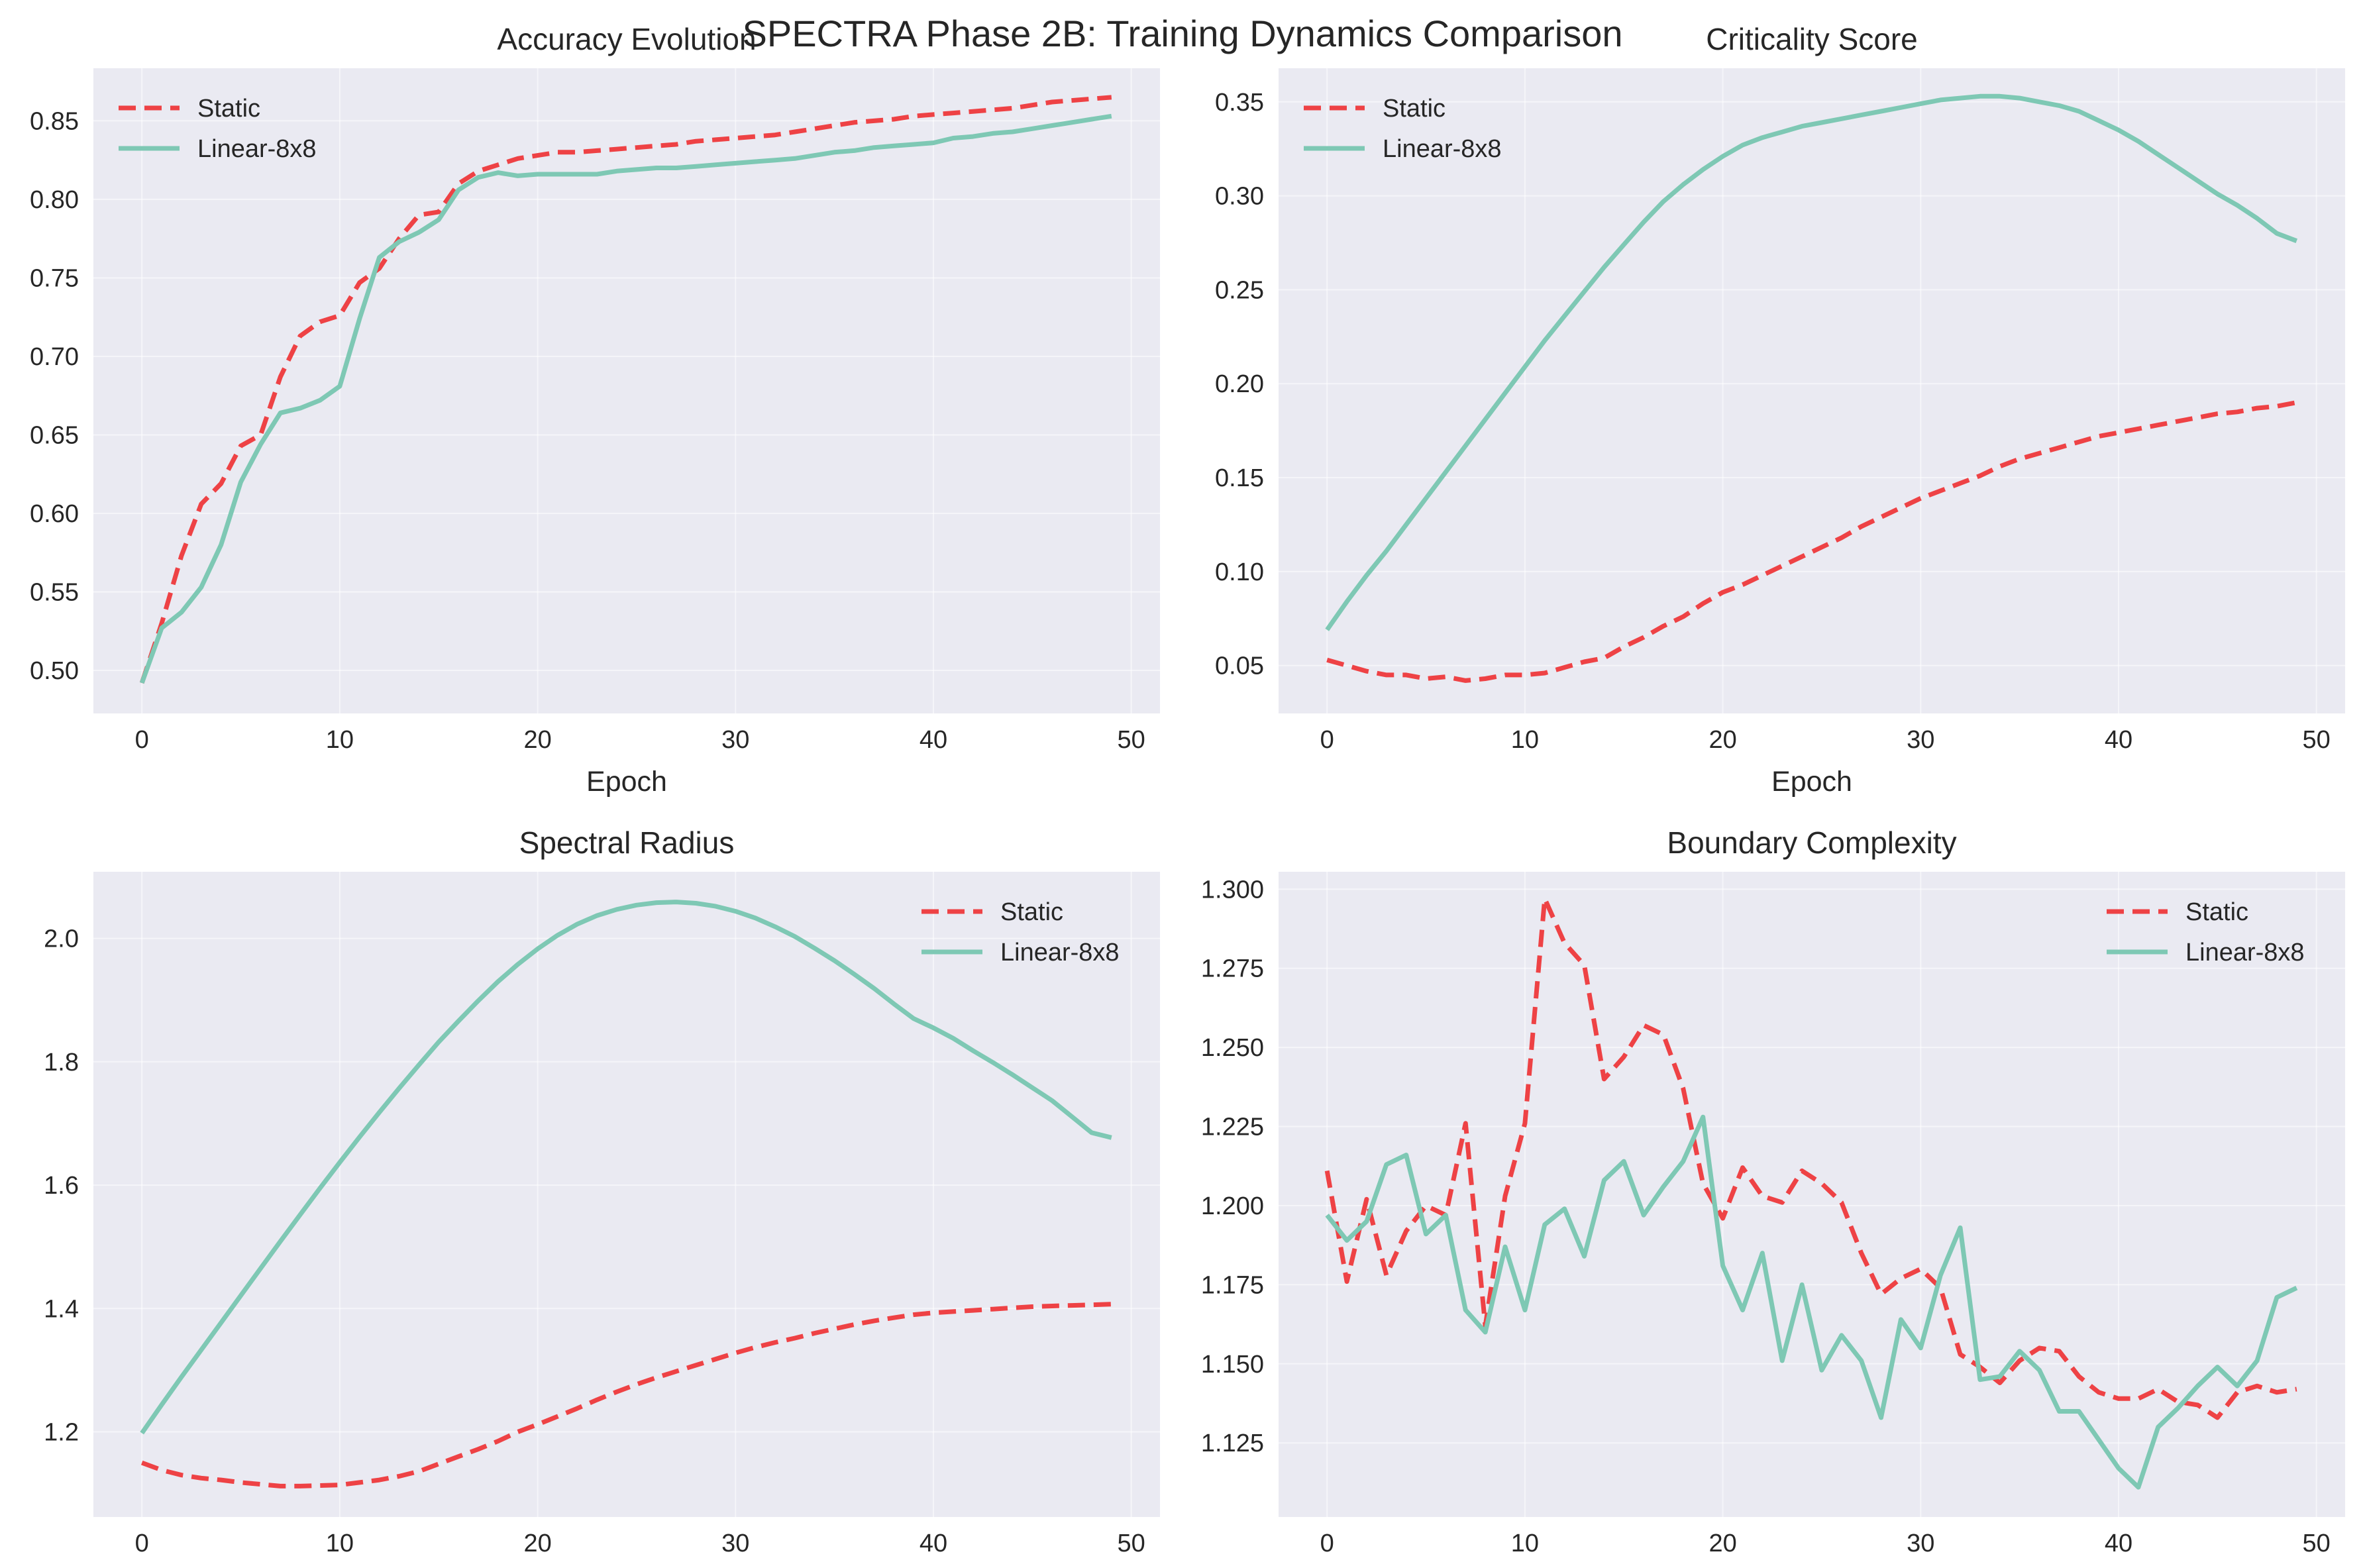  Describe the element at coordinates (54, 357) in the screenshot. I see `y-tick-label: 0.70` at that location.